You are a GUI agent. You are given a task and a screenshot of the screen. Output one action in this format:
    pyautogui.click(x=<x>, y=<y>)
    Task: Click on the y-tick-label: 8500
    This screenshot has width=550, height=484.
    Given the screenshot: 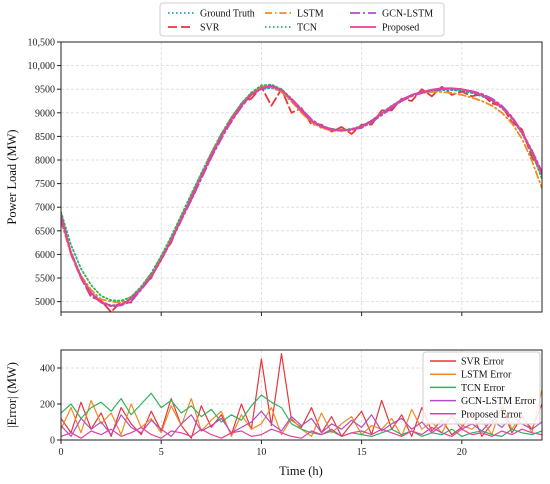 What is the action you would take?
    pyautogui.click(x=45, y=137)
    